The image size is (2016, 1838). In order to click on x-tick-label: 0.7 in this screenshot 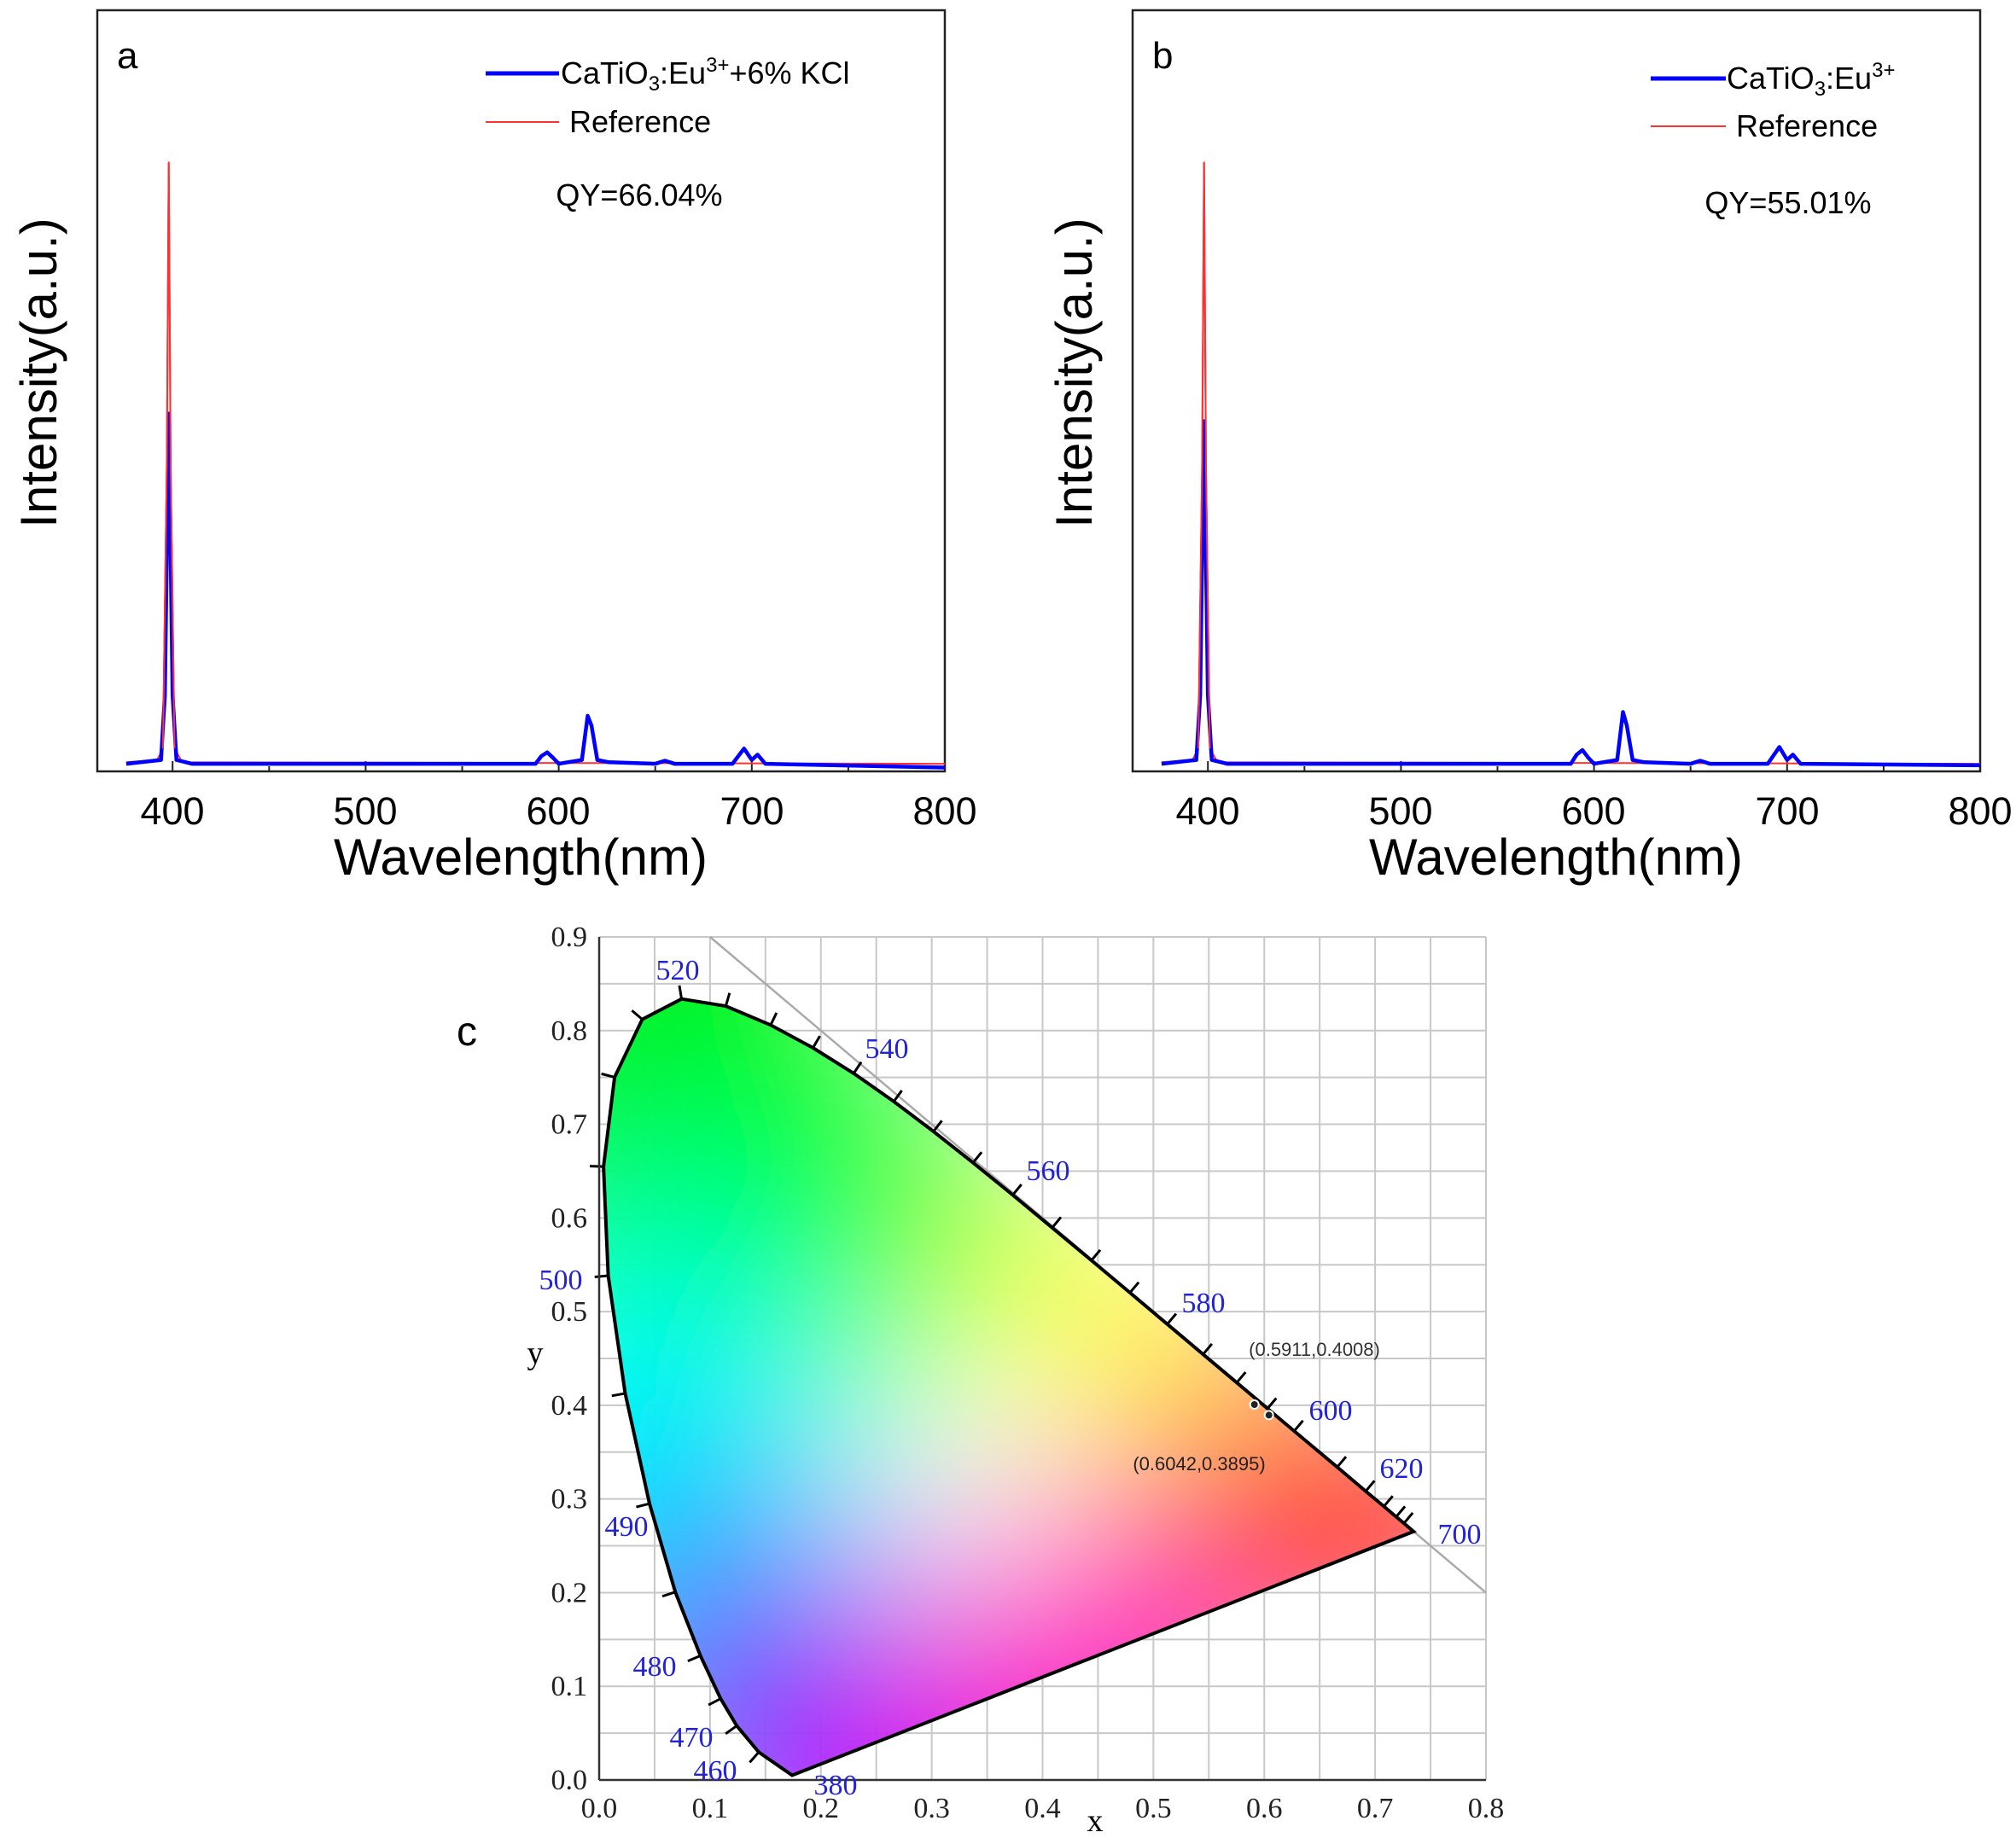, I will do `click(1375, 1809)`.